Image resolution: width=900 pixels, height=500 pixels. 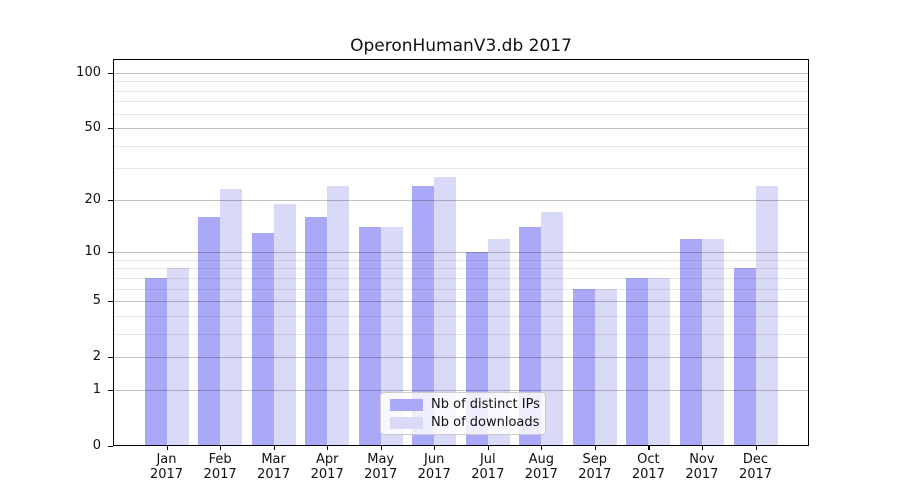 What do you see at coordinates (406, 404) in the screenshot?
I see `legend-swatch-distinct-ips-icon` at bounding box center [406, 404].